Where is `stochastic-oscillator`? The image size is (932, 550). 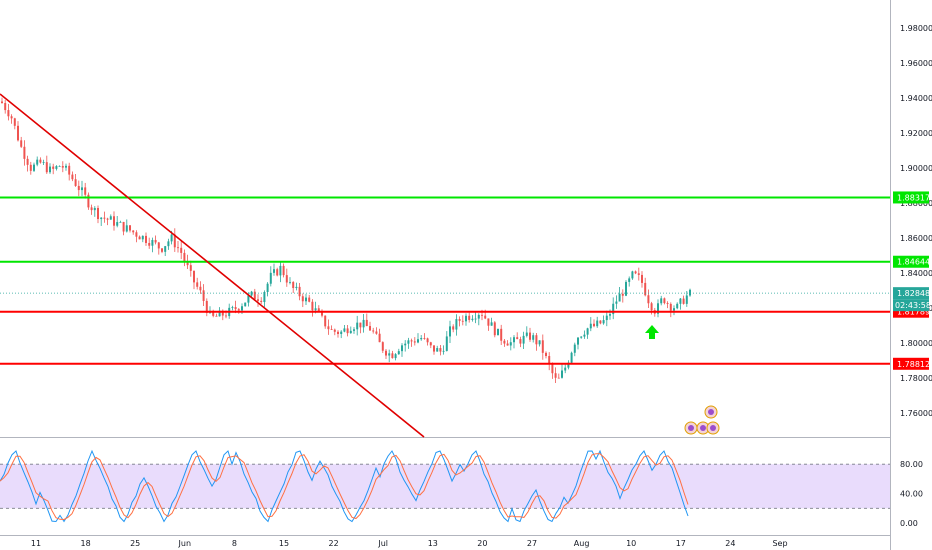
stochastic-oscillator is located at coordinates (344, 486).